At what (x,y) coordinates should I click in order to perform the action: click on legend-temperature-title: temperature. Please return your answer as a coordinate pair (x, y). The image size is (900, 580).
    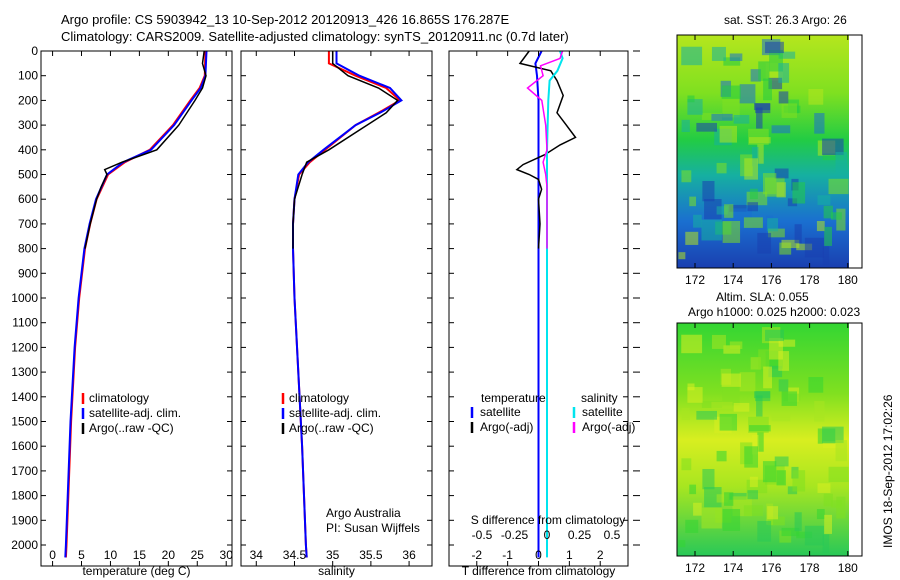
    Looking at the image, I should click on (513, 398).